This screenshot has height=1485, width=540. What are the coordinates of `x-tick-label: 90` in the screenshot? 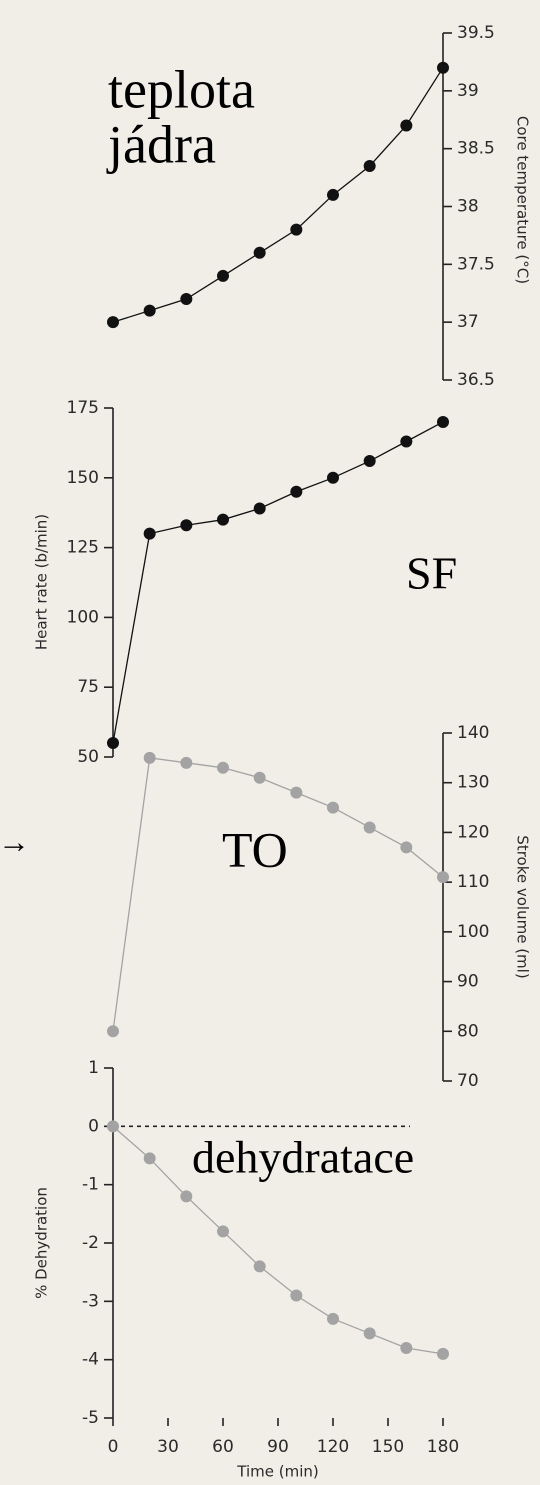 It's located at (278, 1447).